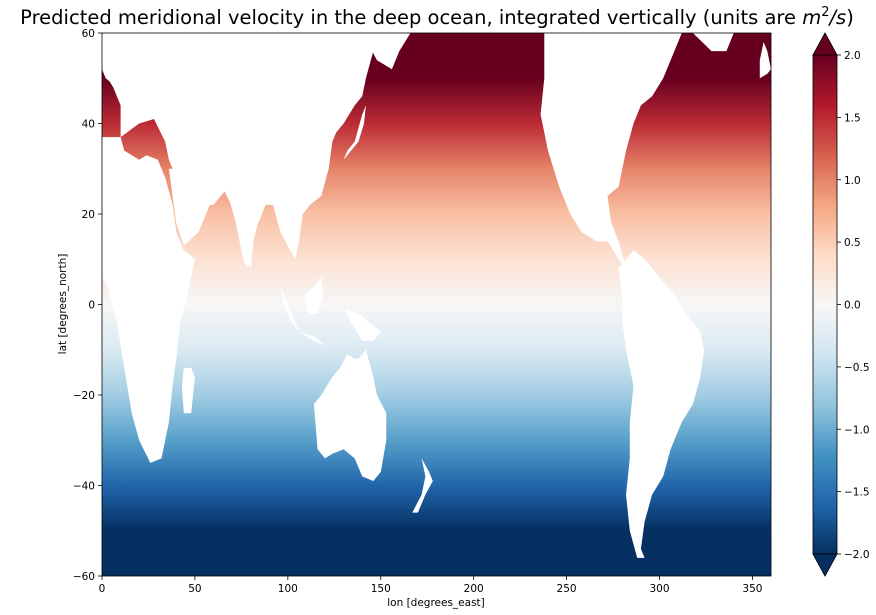  I want to click on chart-title-close: ), so click(850, 17).